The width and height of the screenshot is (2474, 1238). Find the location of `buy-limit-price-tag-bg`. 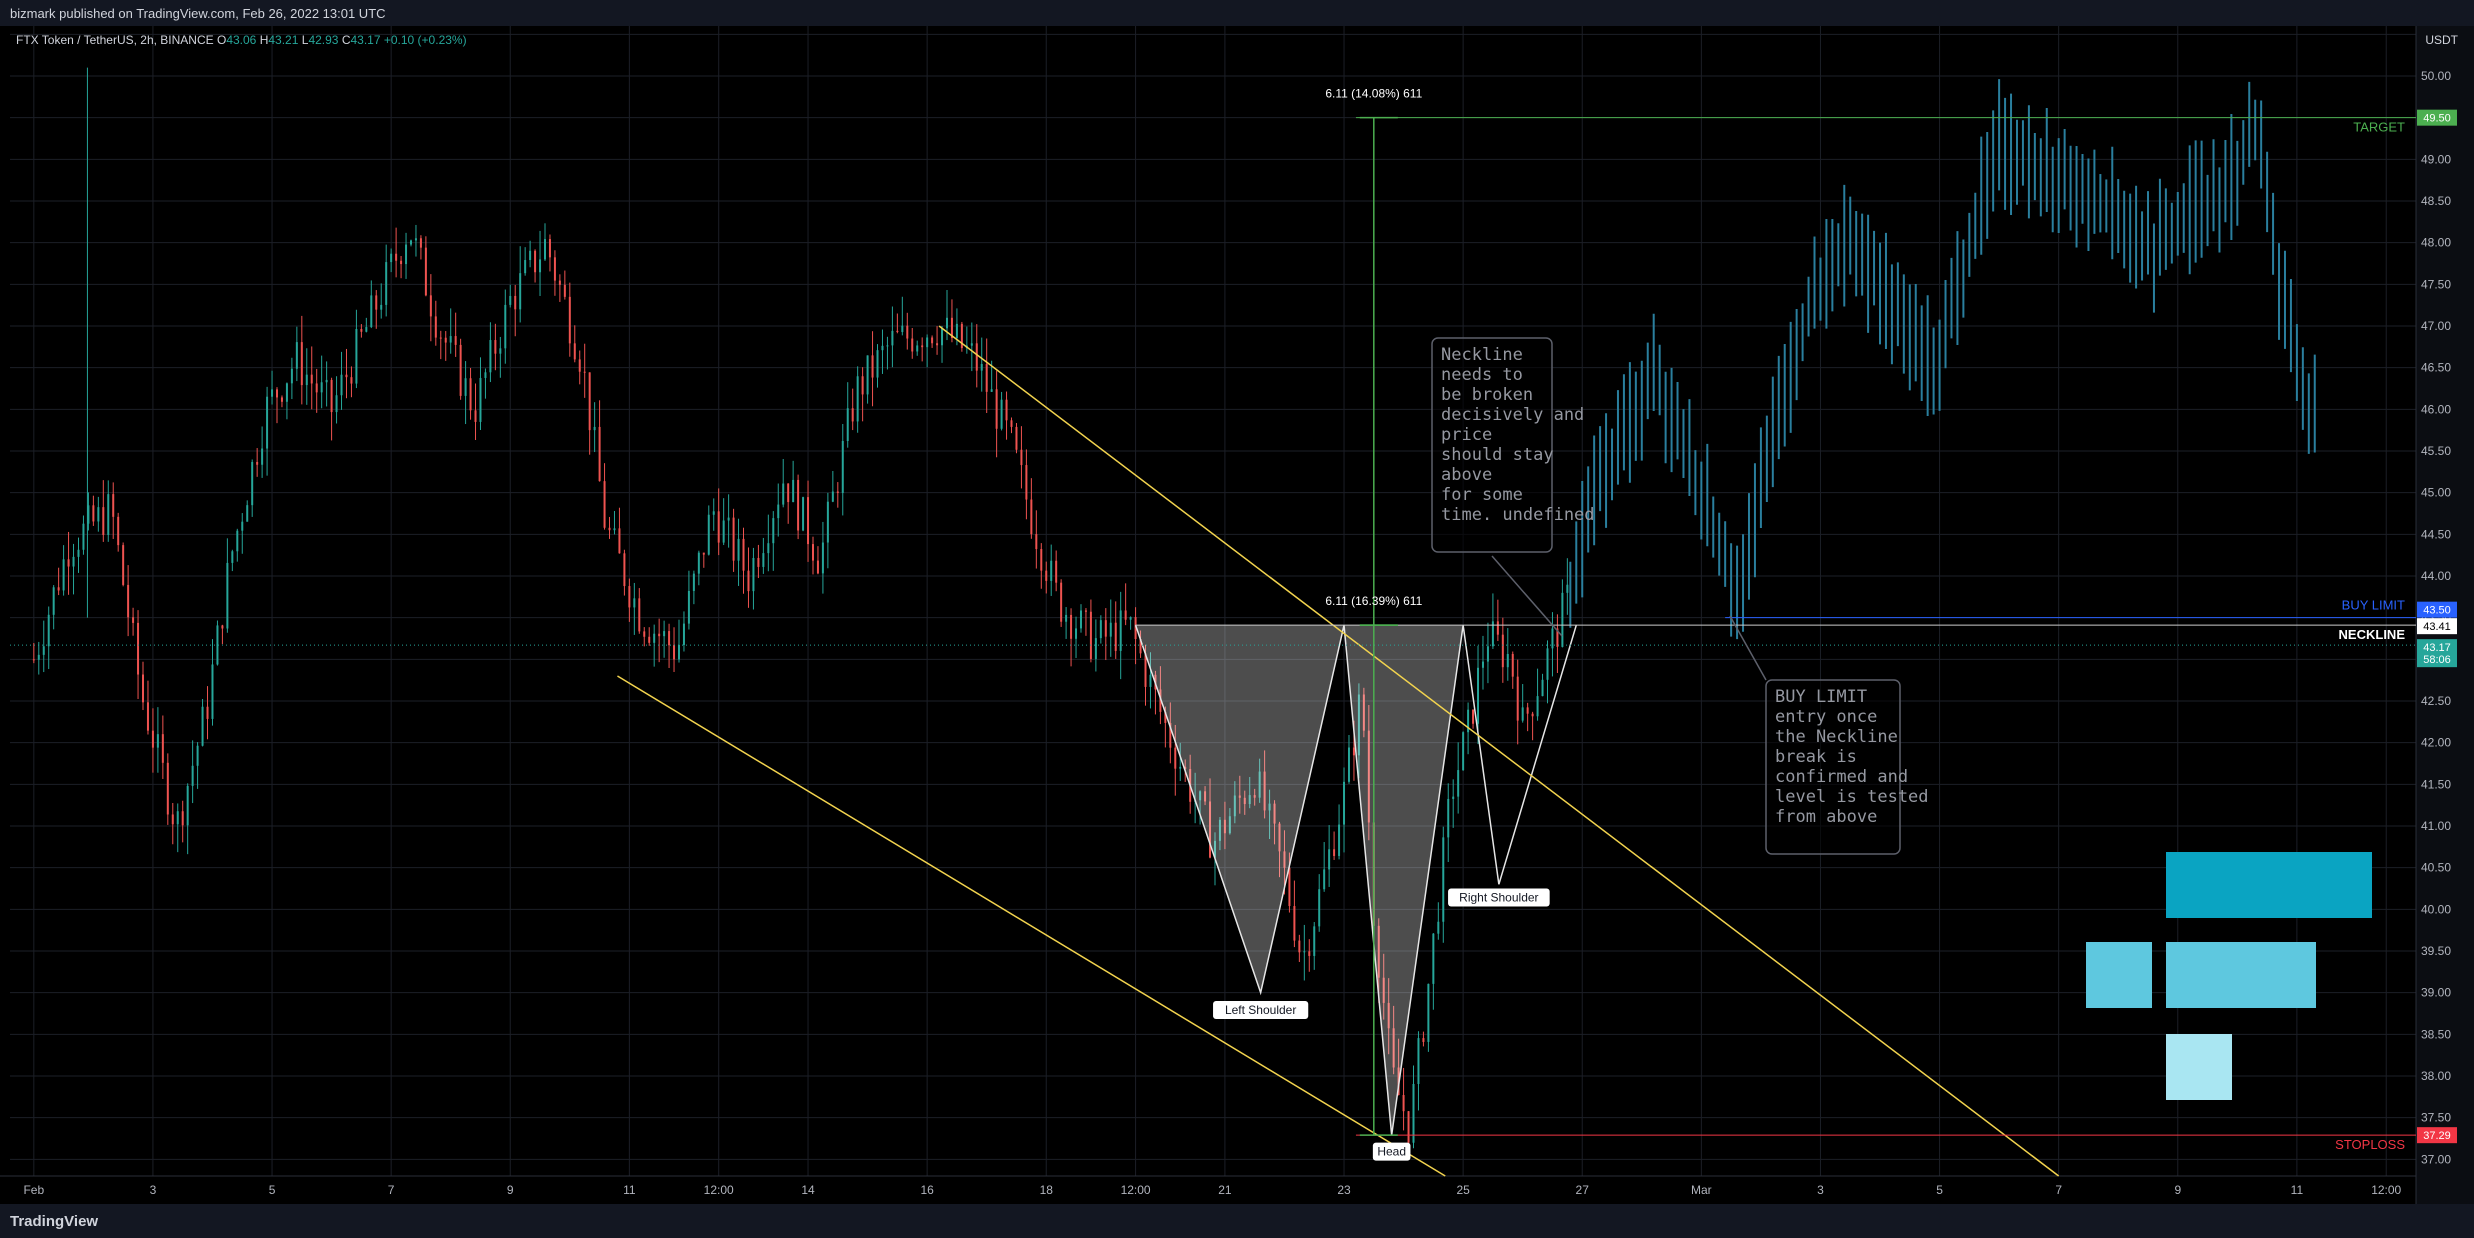

buy-limit-price-tag-bg is located at coordinates (2437, 609).